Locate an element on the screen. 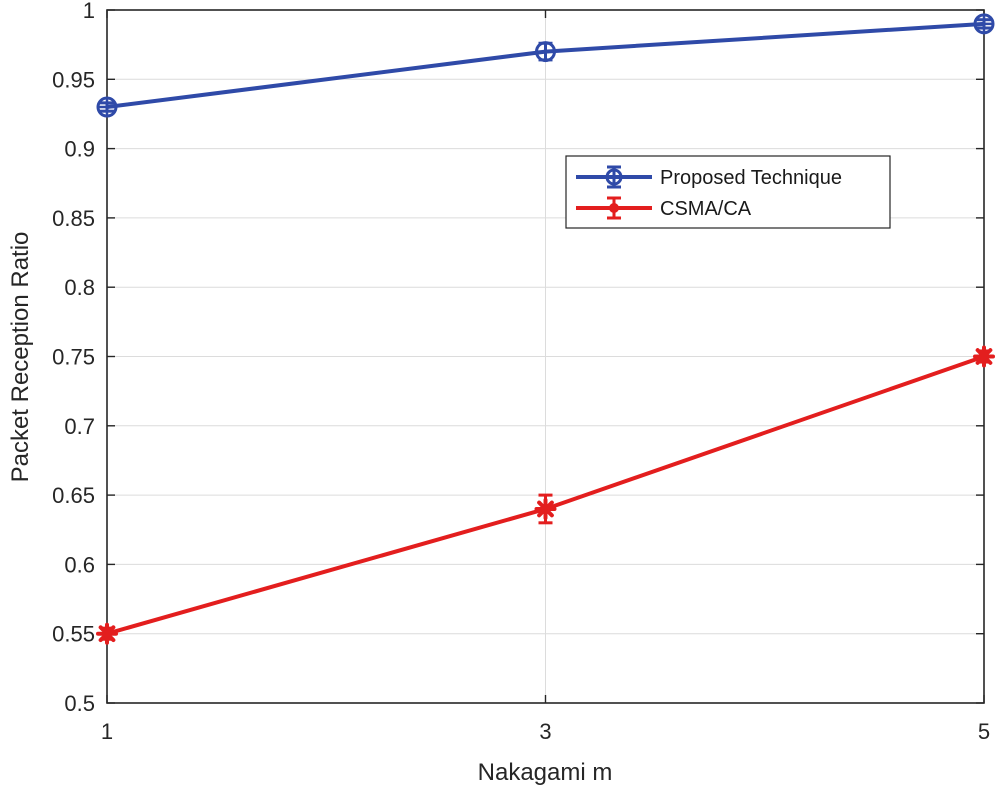 The image size is (1001, 793). legend-entry: CSMA/CA is located at coordinates (664, 208).